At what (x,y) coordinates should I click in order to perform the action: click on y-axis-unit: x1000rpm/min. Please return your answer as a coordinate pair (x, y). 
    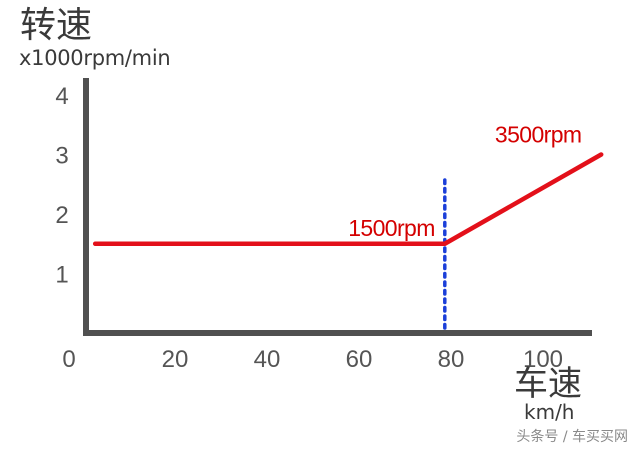
    Looking at the image, I should click on (95, 58).